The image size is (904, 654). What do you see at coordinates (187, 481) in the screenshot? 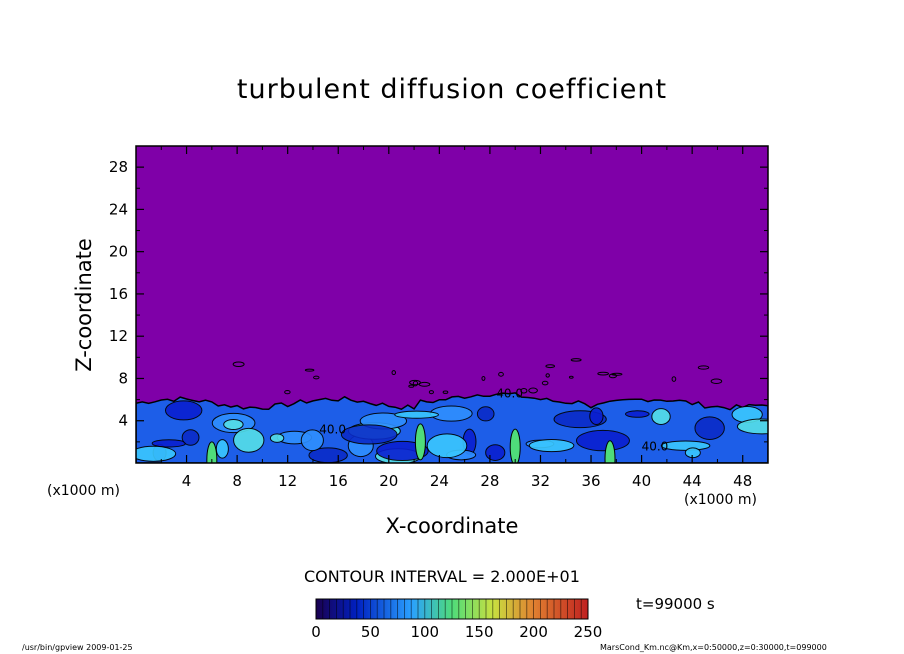
I see `x-tick-label: 4` at bounding box center [187, 481].